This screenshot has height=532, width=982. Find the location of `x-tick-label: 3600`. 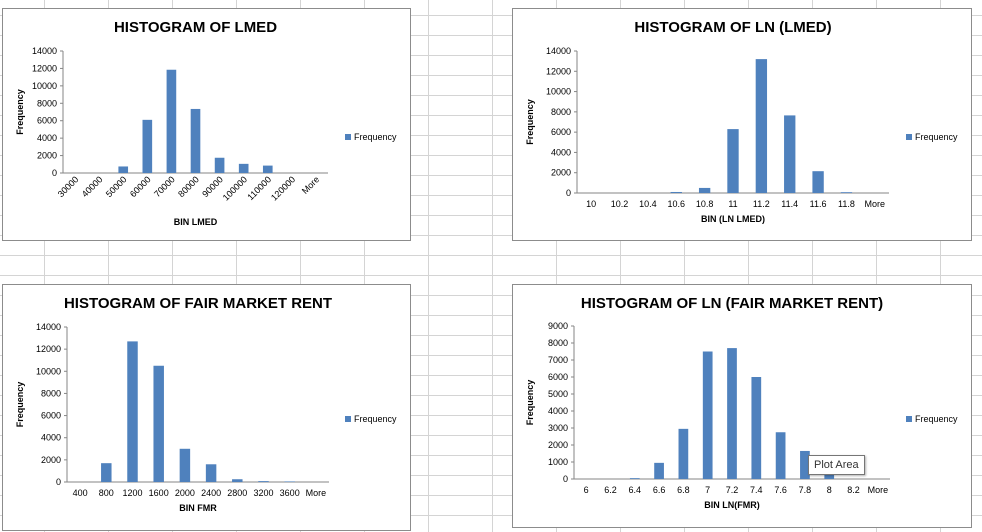

x-tick-label: 3600 is located at coordinates (290, 493).